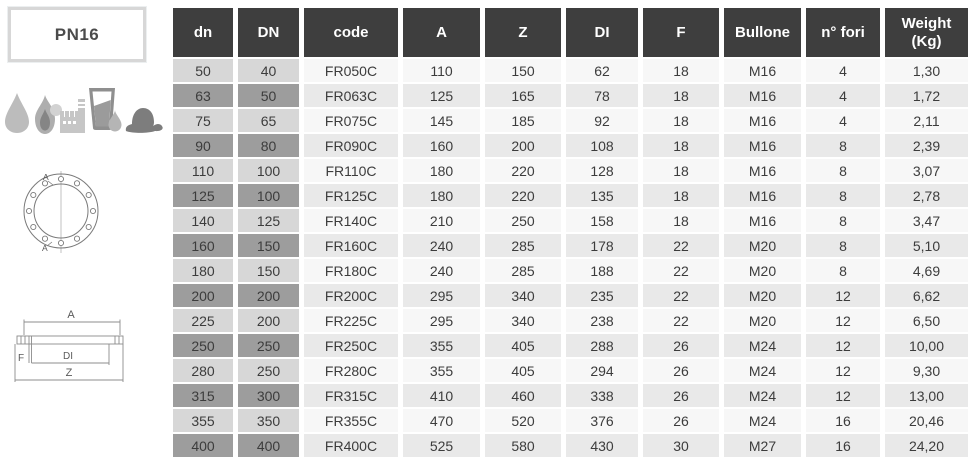 This screenshot has width=970, height=466. I want to click on cell-code: FR050C, so click(351, 70).